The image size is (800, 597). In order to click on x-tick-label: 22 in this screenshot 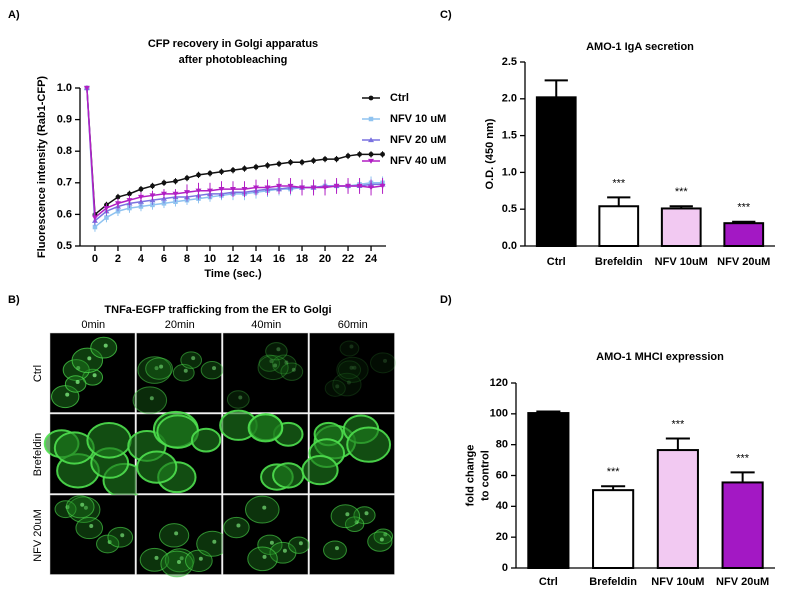, I will do `click(348, 259)`.